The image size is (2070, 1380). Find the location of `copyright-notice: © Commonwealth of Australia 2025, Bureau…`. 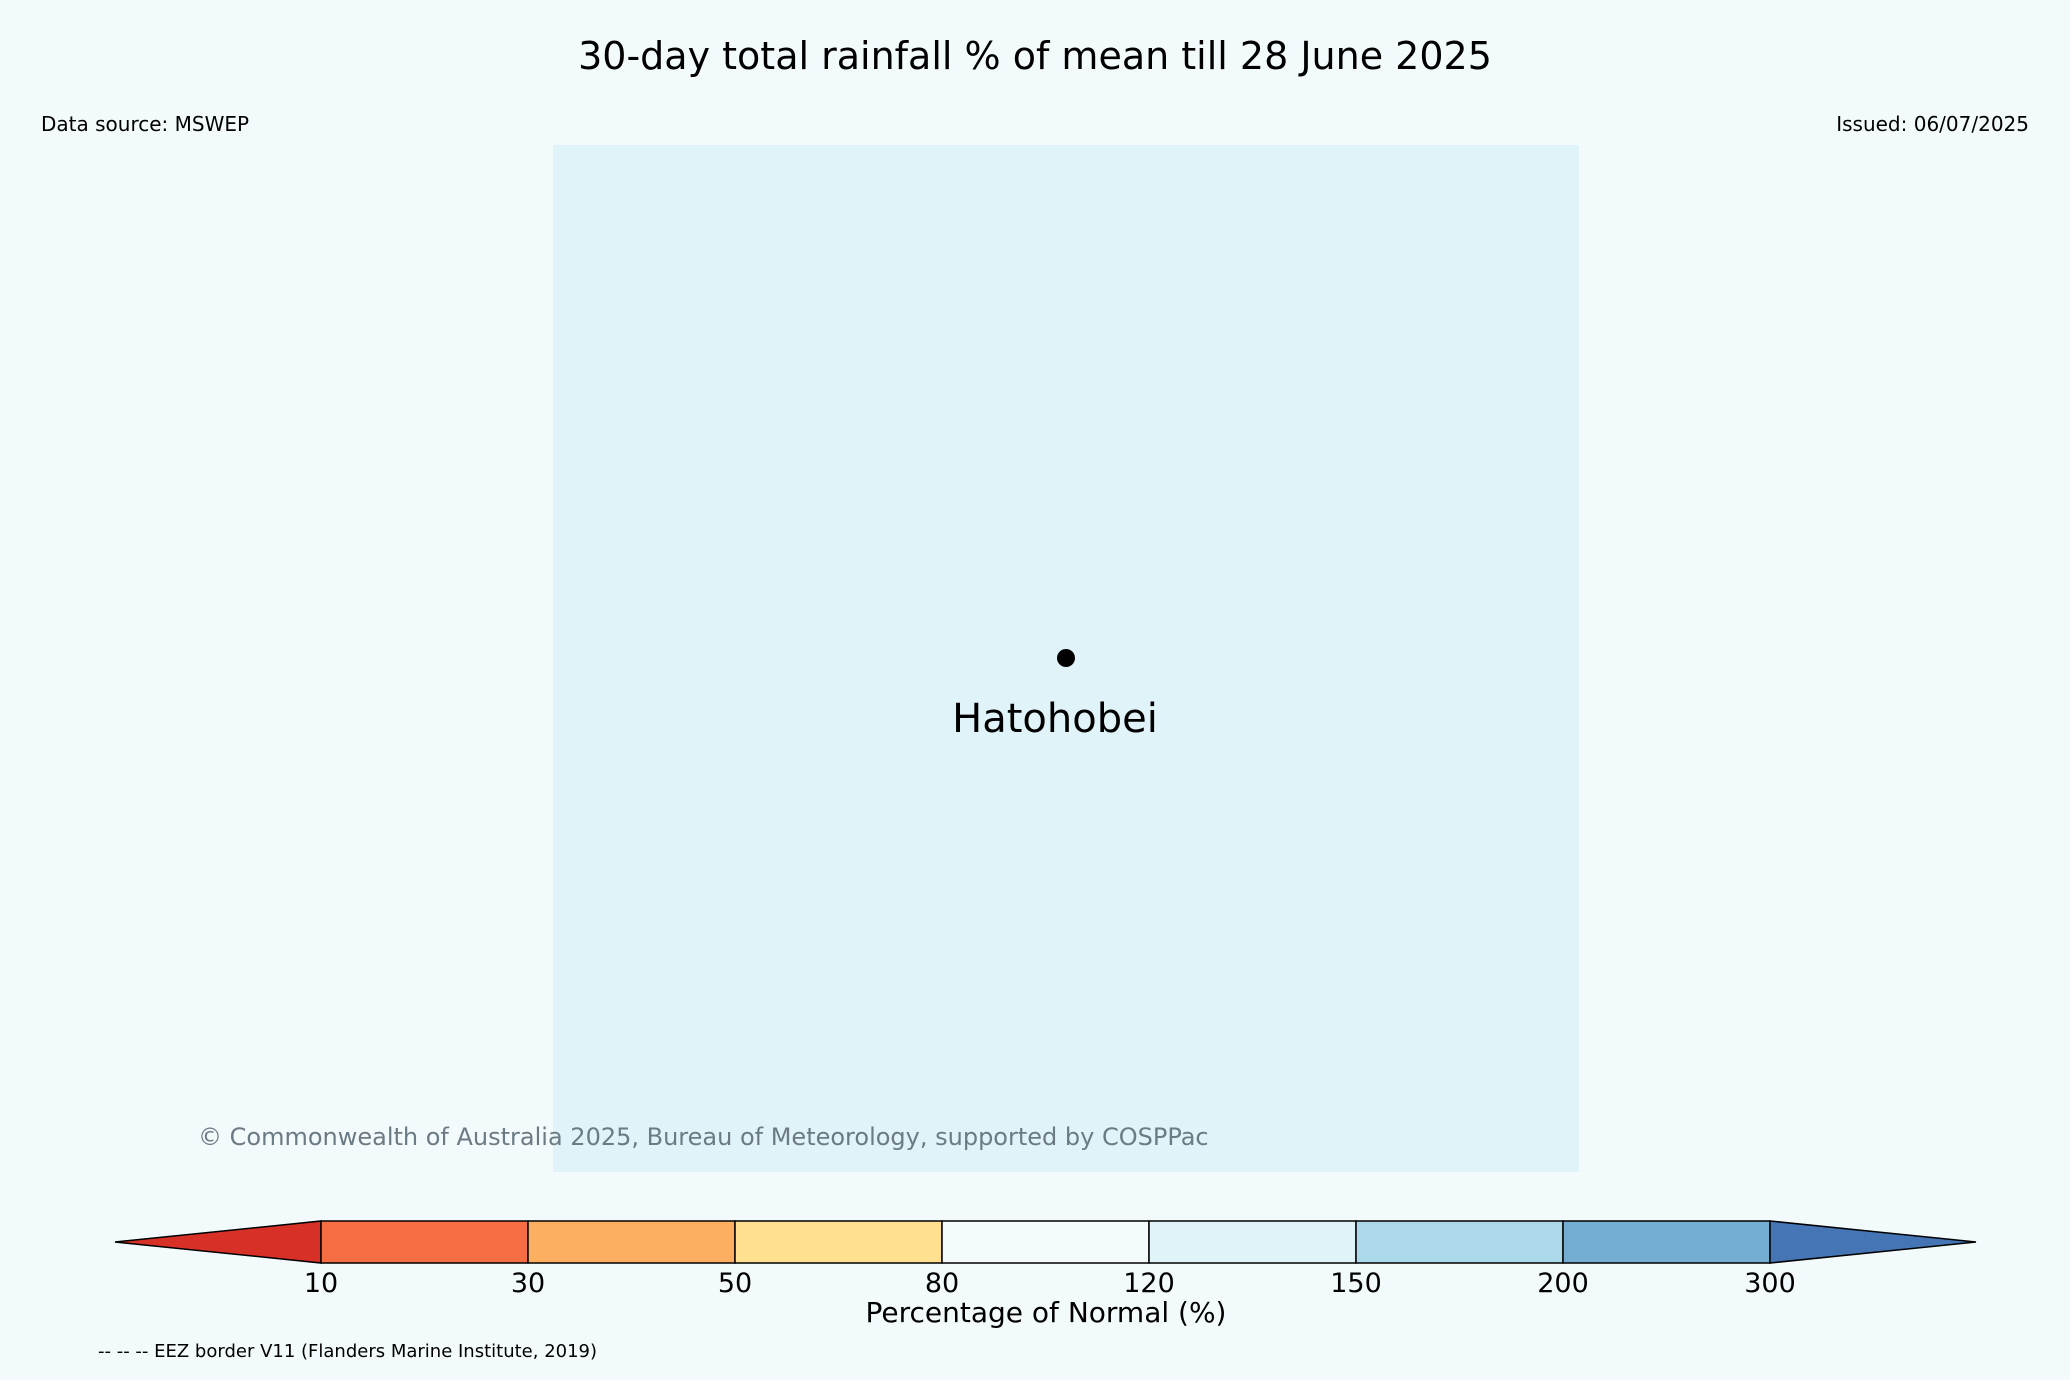

copyright-notice: © Commonwealth of Australia 2025, Bureau… is located at coordinates (703, 1137).